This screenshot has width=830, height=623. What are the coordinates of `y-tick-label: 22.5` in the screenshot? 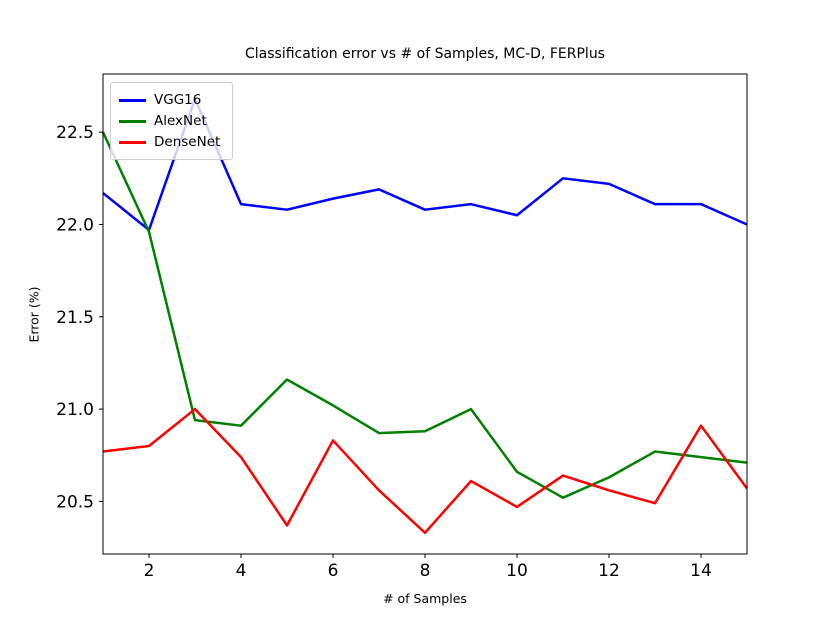 It's located at (75, 133).